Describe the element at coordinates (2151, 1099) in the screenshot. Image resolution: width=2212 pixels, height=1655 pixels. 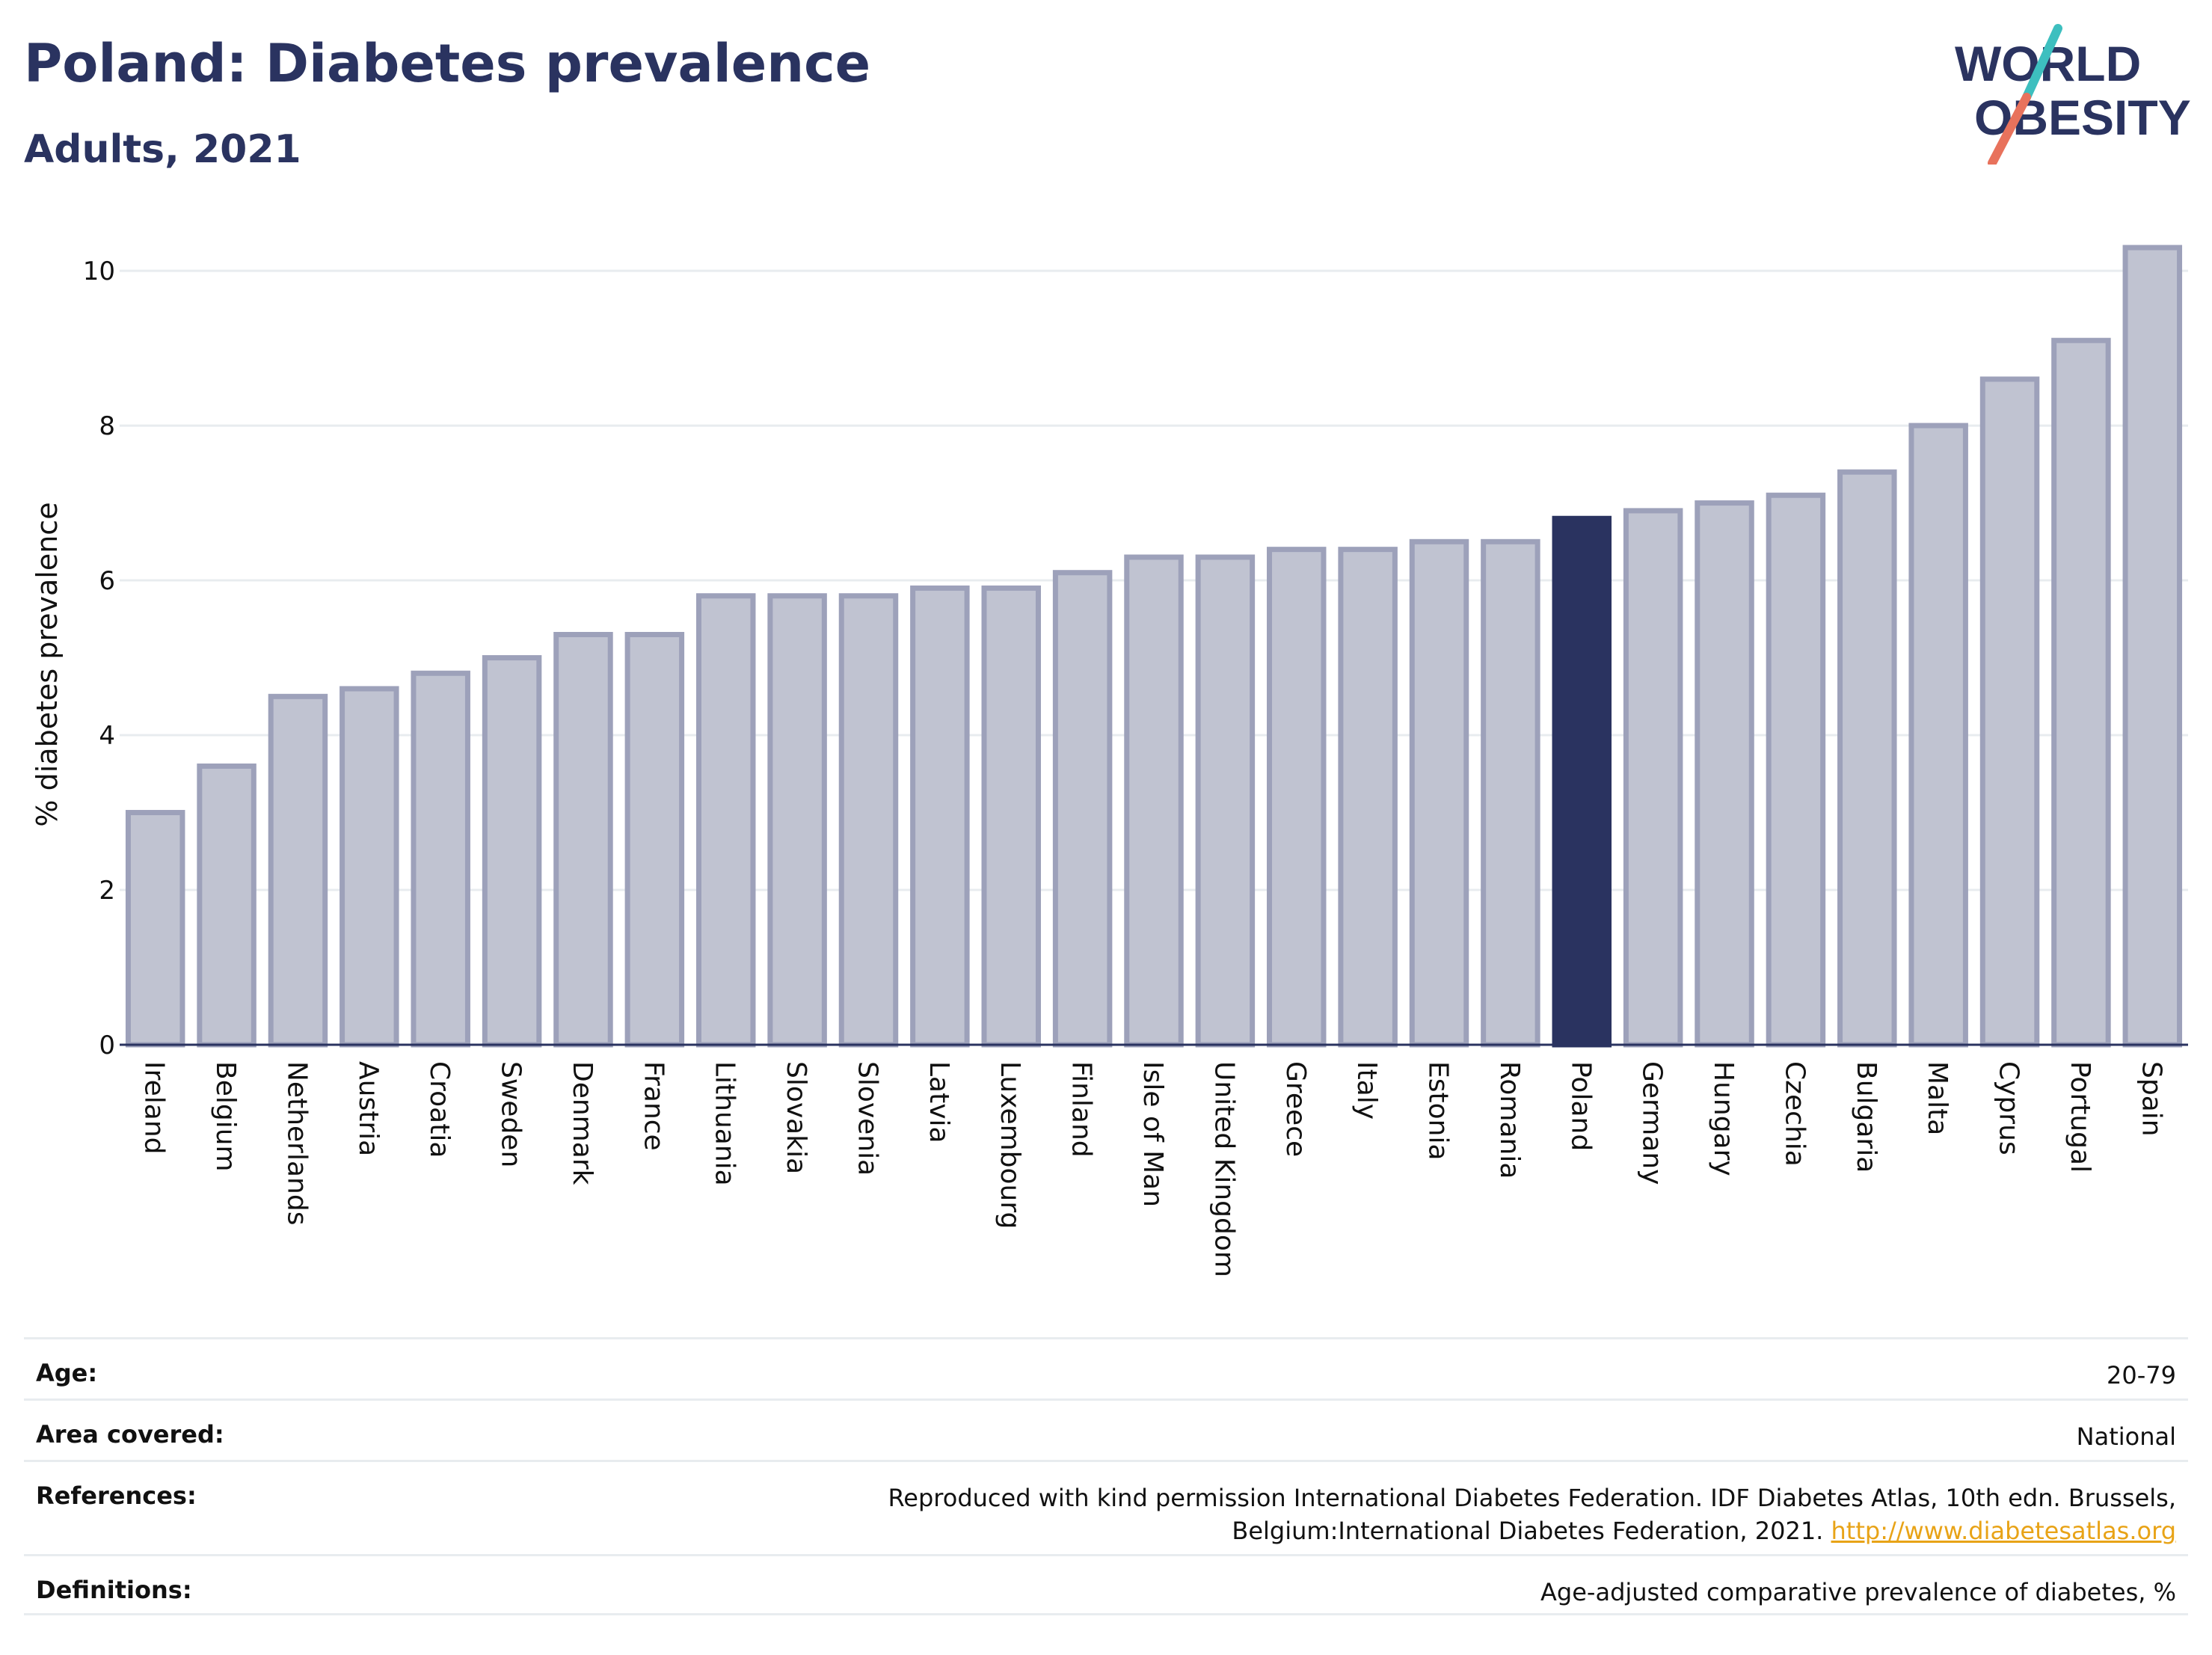
I see `x-tick-label: Spain` at that location.